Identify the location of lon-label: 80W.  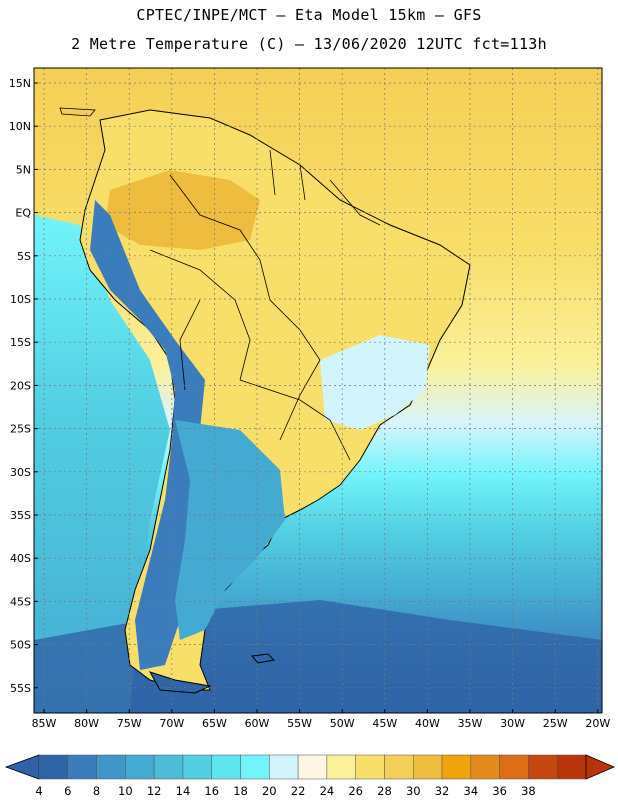
(86, 723).